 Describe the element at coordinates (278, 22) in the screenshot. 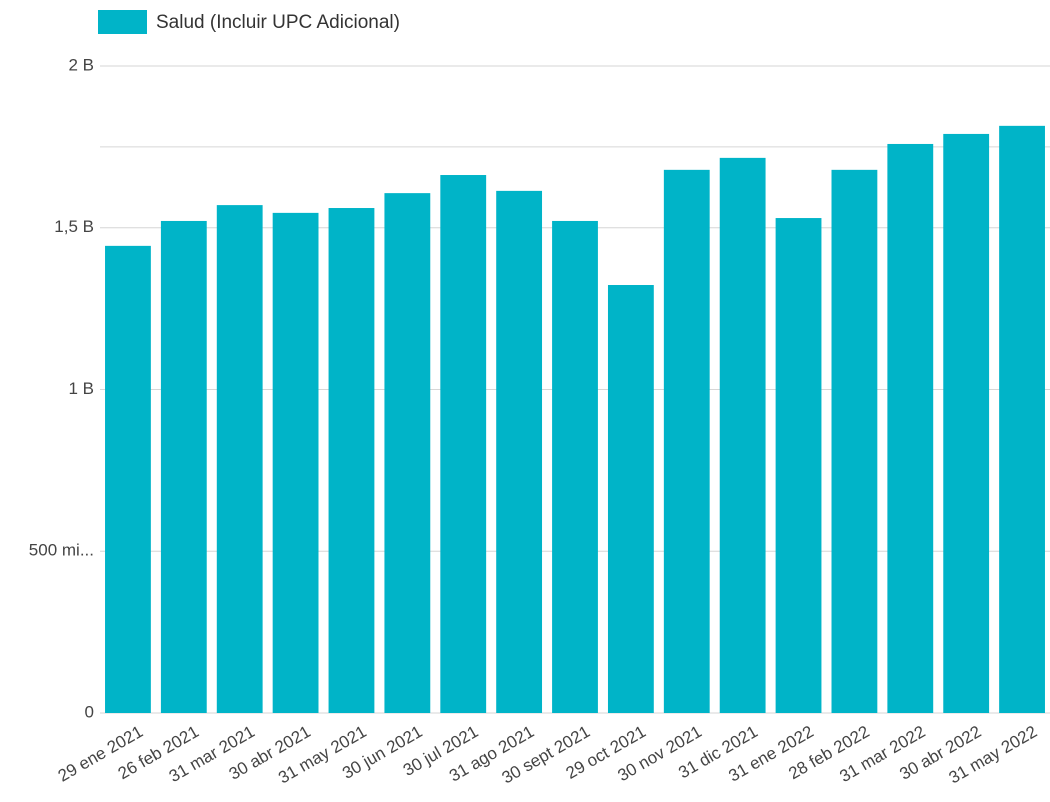

I see `legend-label: Salud (Incluir UPC Adicional)` at that location.